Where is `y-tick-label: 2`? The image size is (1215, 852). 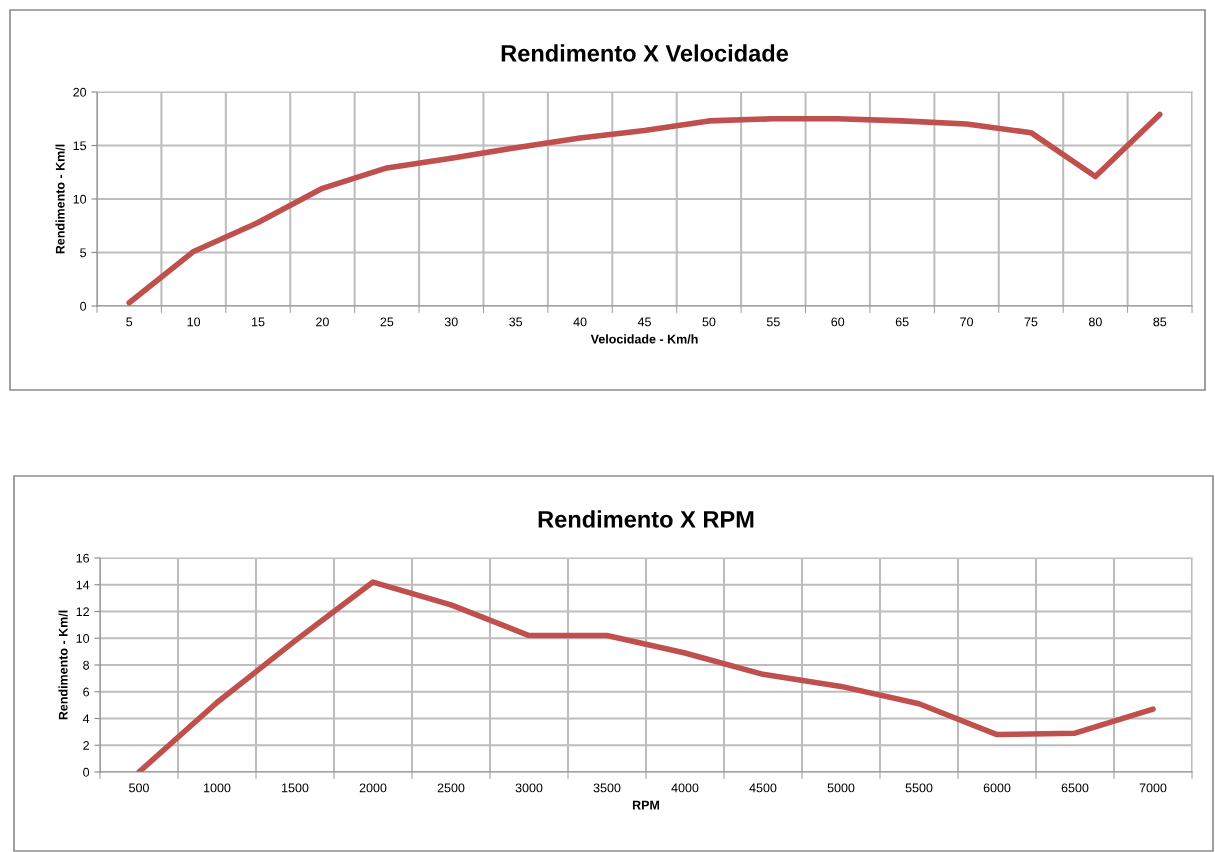 y-tick-label: 2 is located at coordinates (86, 745).